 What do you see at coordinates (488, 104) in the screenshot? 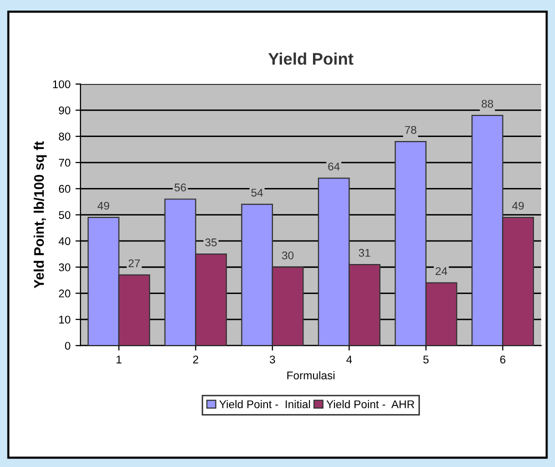
I see `data-label: 88` at bounding box center [488, 104].